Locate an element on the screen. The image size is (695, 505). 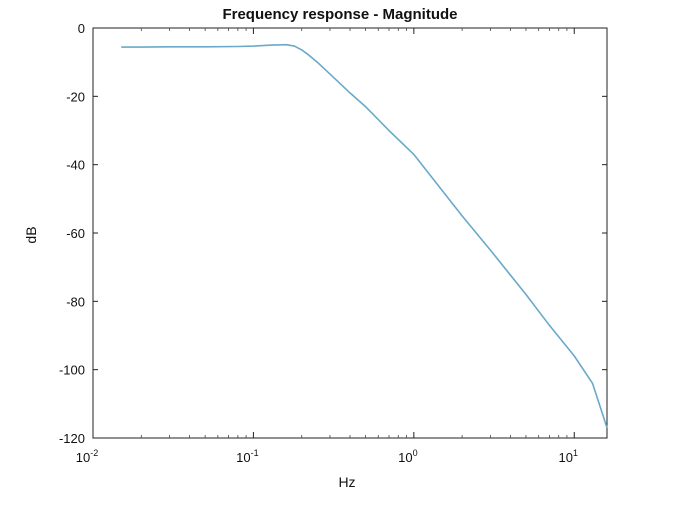
y-tick-label: -60 is located at coordinates (75, 233).